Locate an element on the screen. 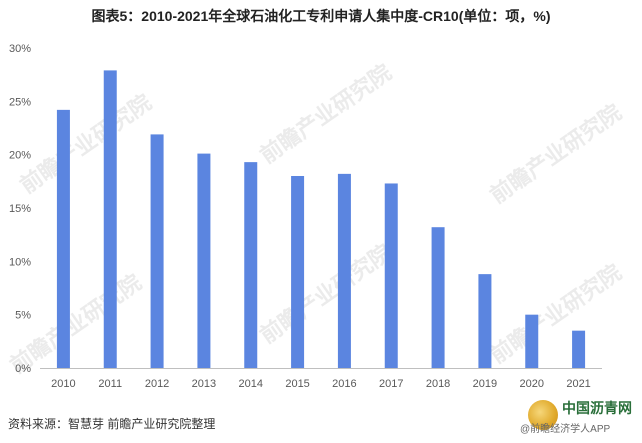 Image resolution: width=642 pixels, height=443 pixels. y-tick-label: 15% is located at coordinates (20, 209).